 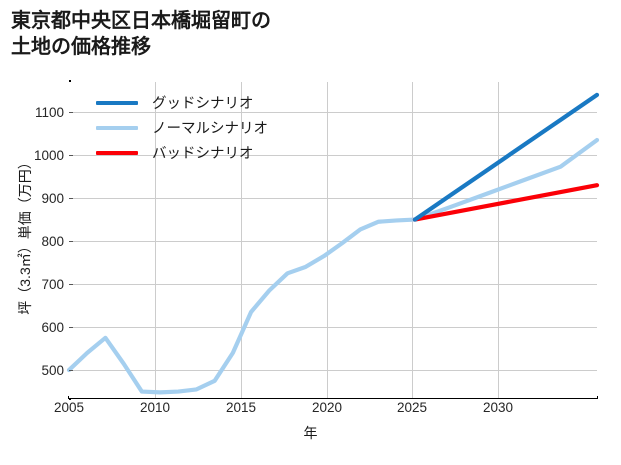 What do you see at coordinates (327, 240) in the screenshot?
I see `gridline-x-2020` at bounding box center [327, 240].